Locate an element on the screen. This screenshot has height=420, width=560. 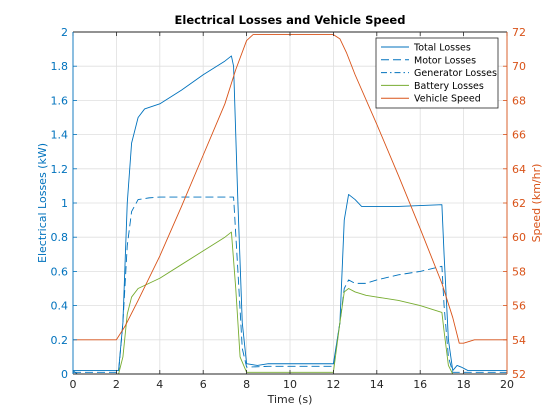
y-left-tick-label: 0.6 is located at coordinates (60, 271).